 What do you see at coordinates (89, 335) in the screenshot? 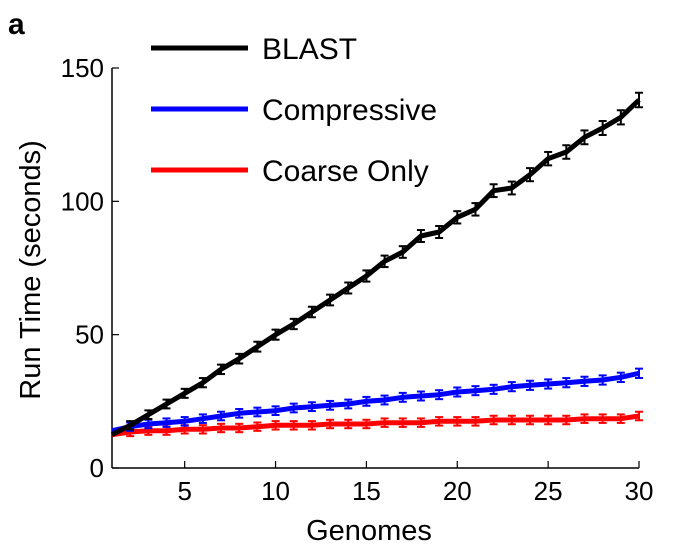
I see `y-tick-label: 50` at bounding box center [89, 335].